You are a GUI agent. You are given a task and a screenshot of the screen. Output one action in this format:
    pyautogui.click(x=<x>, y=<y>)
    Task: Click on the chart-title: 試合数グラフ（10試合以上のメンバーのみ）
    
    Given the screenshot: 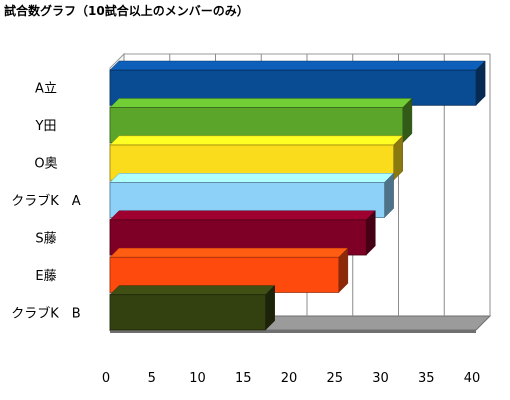 What is the action you would take?
    pyautogui.click(x=126, y=11)
    